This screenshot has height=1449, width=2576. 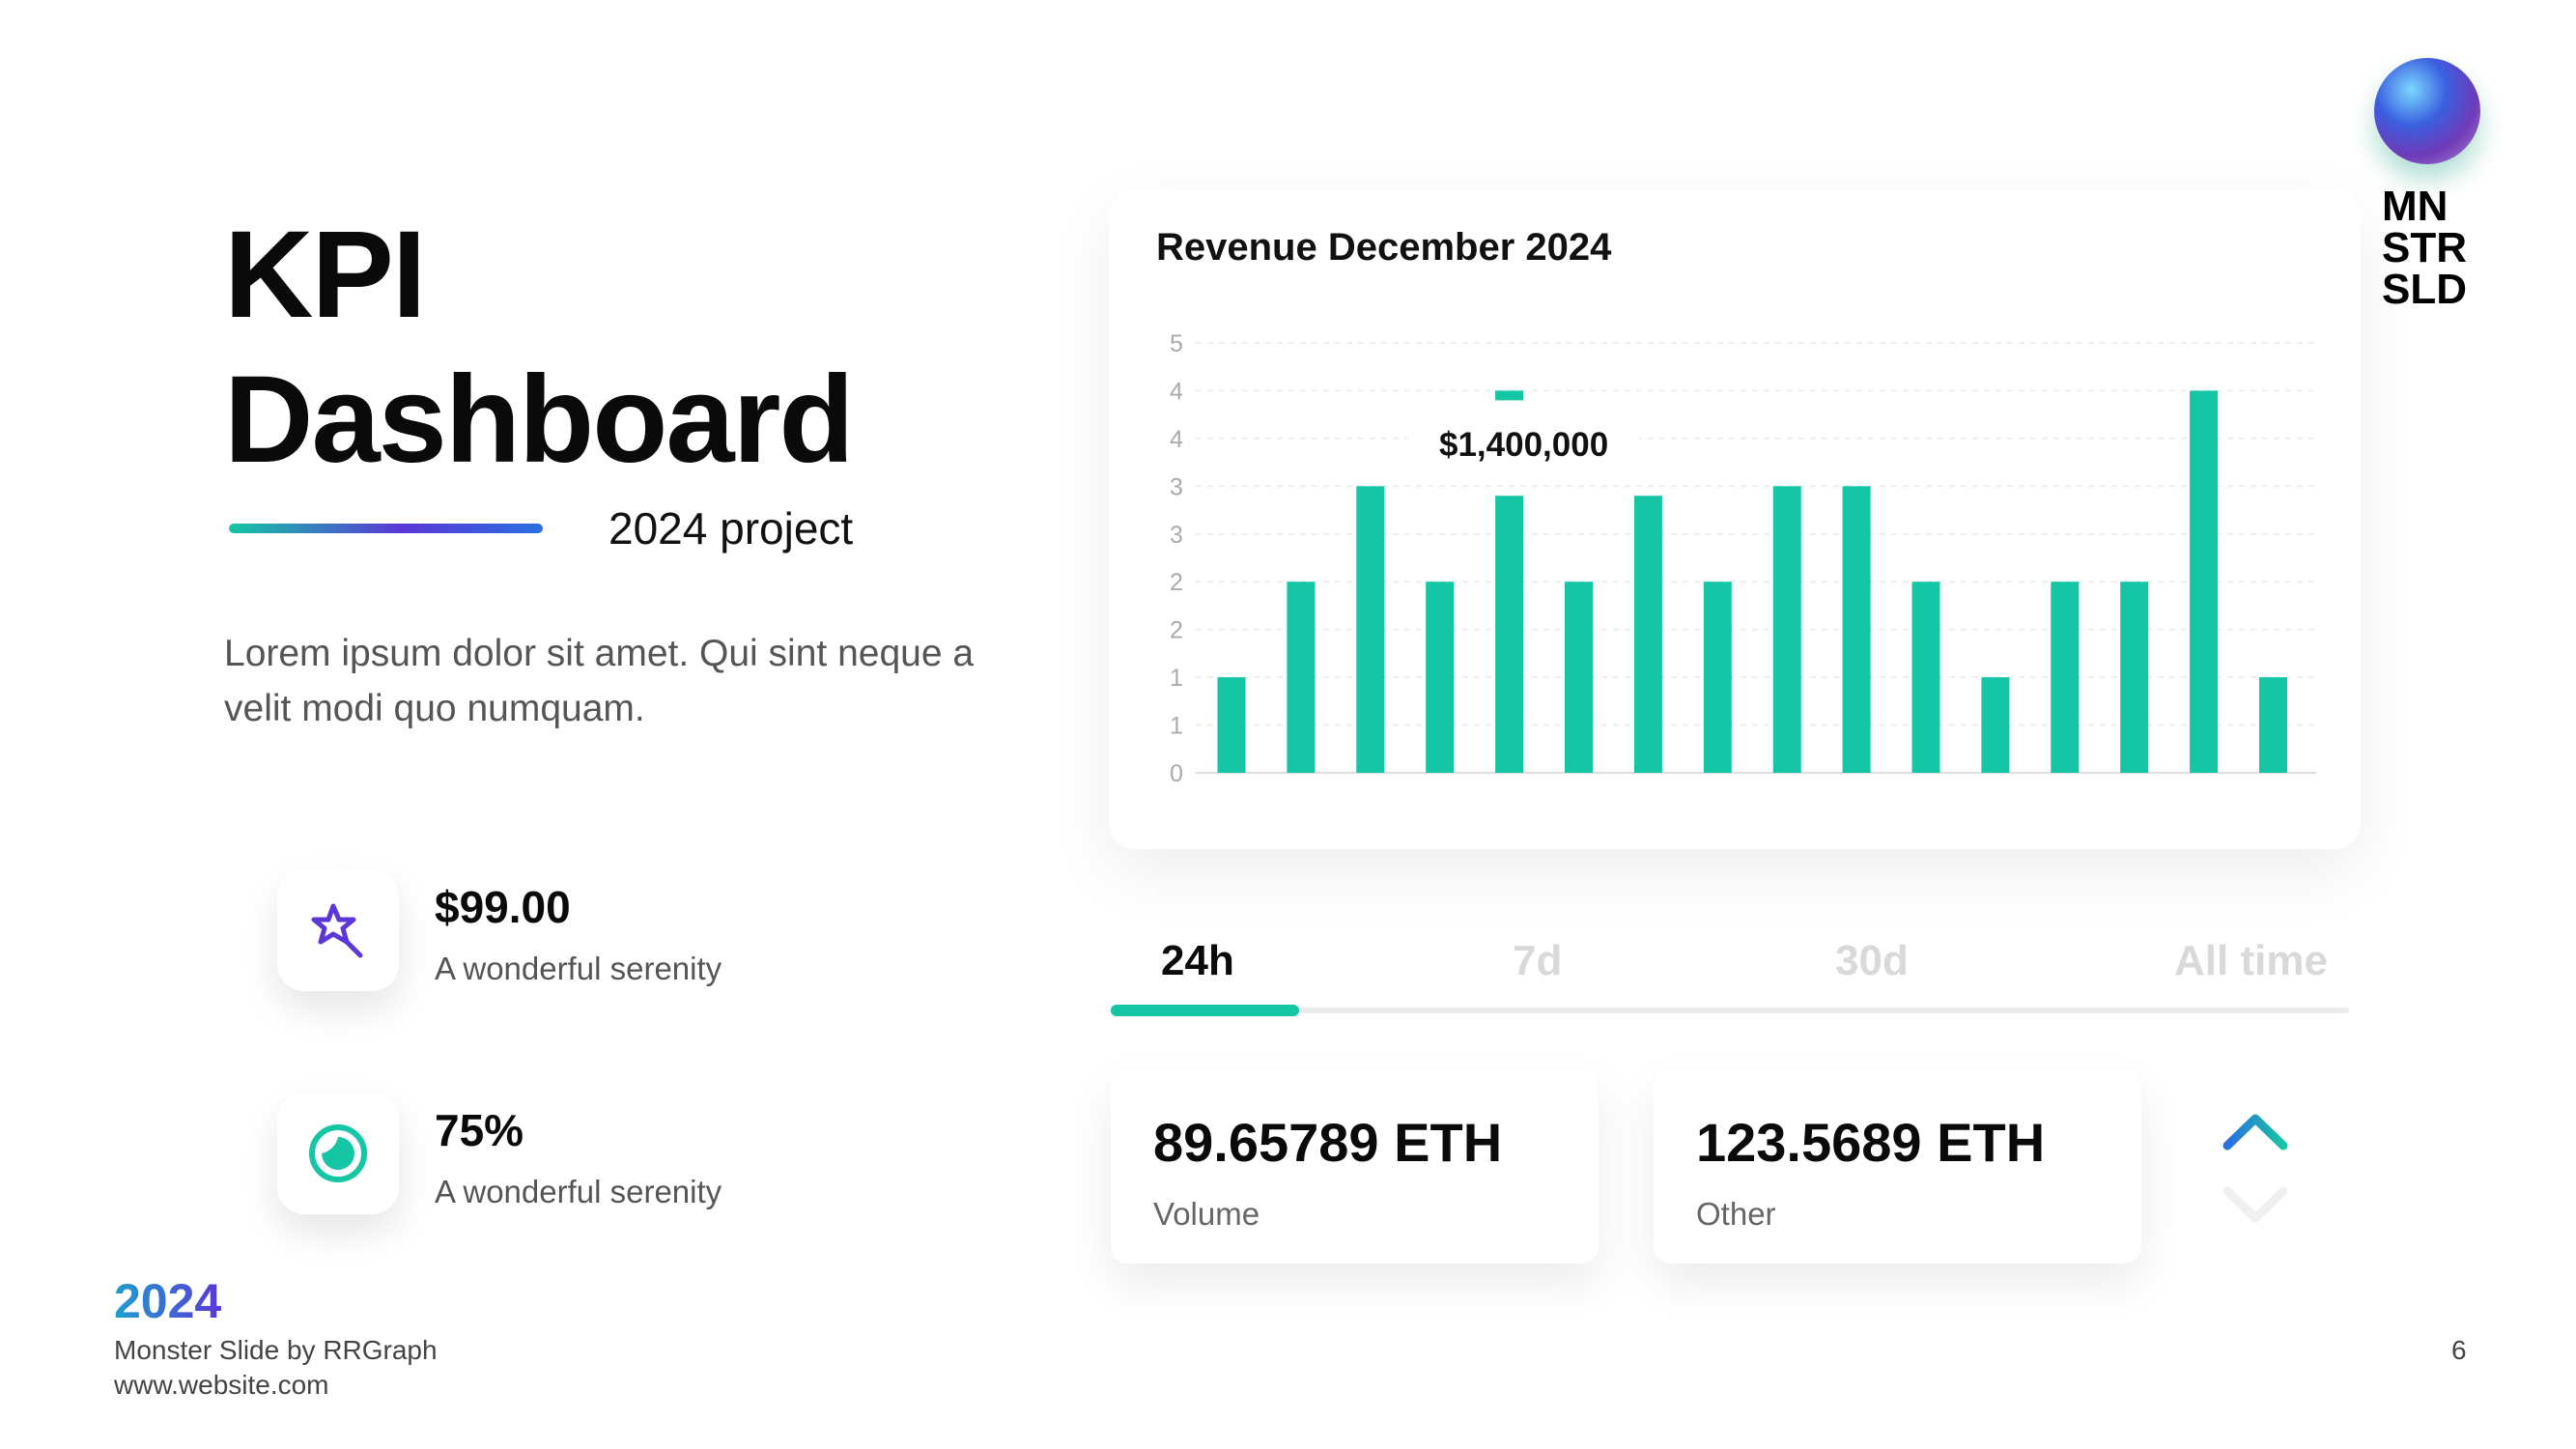 I want to click on logo-text: MN STR SLD, so click(x=2424, y=248).